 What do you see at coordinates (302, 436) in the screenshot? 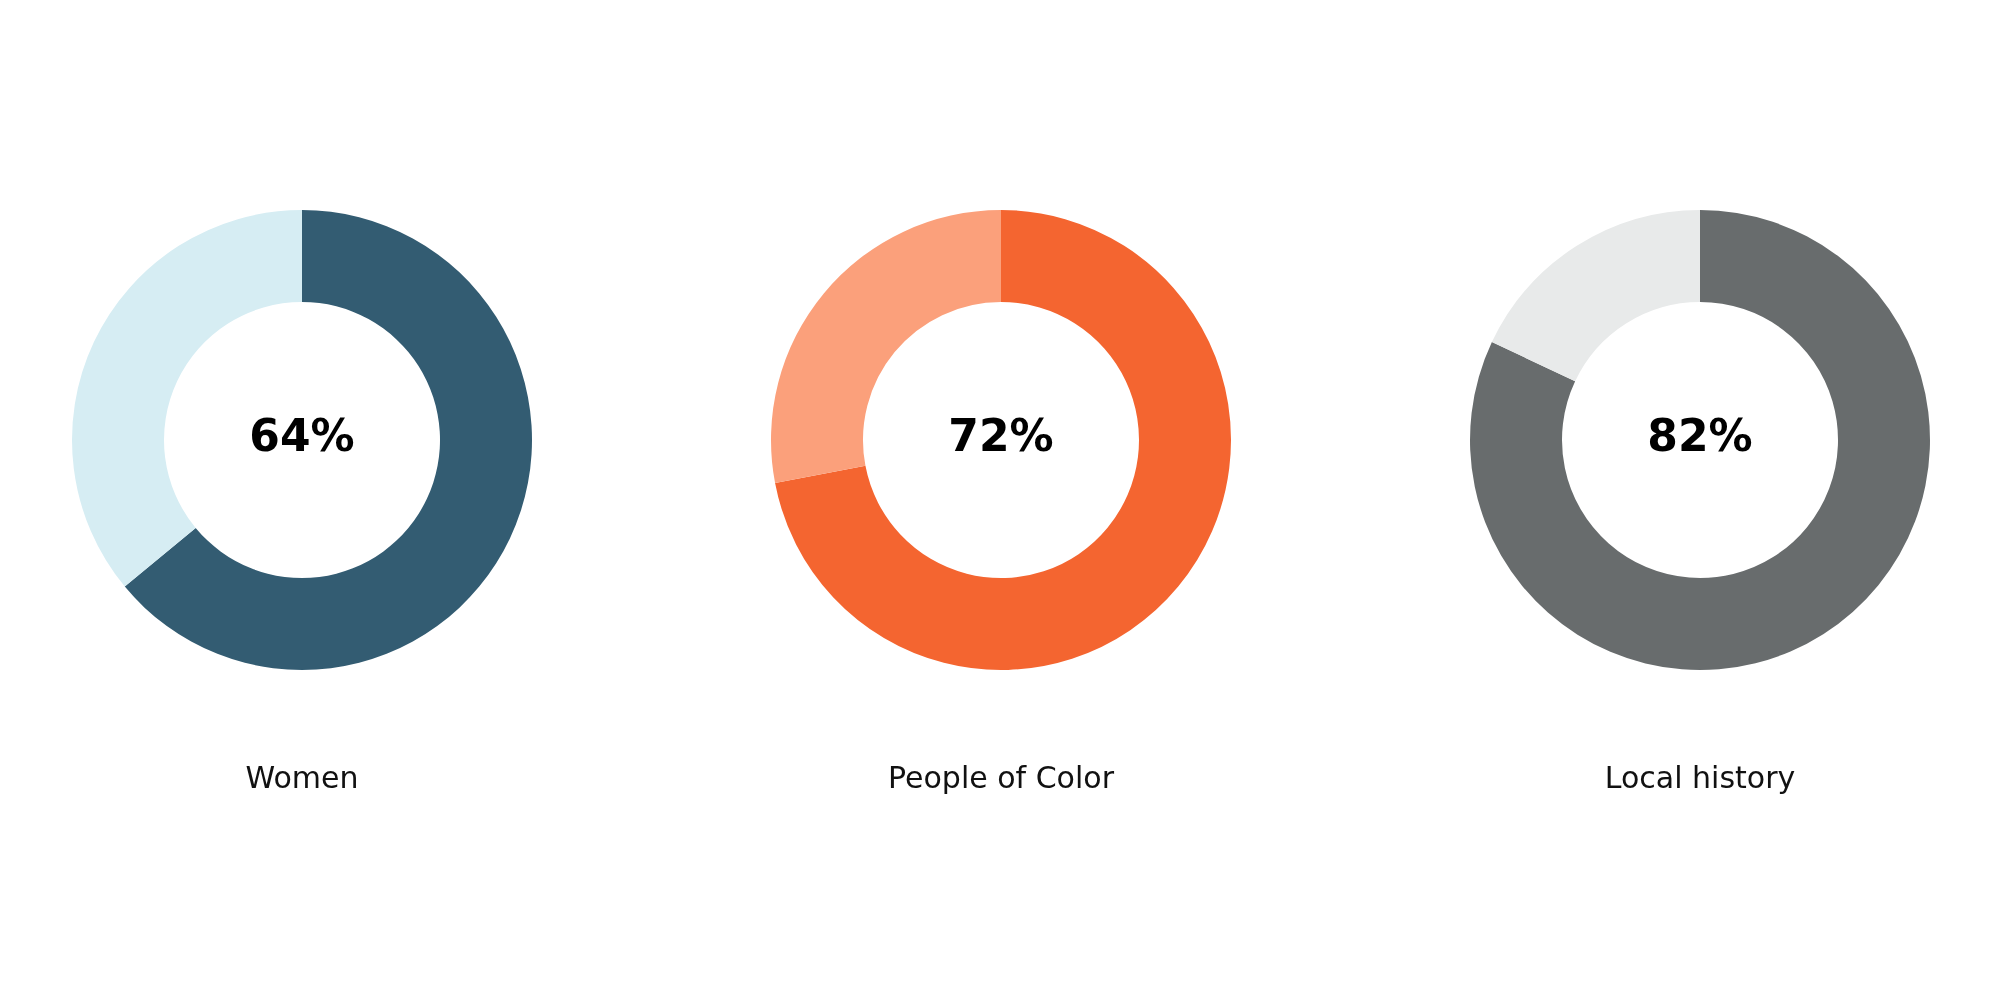
I see `data-label: 64%` at bounding box center [302, 436].